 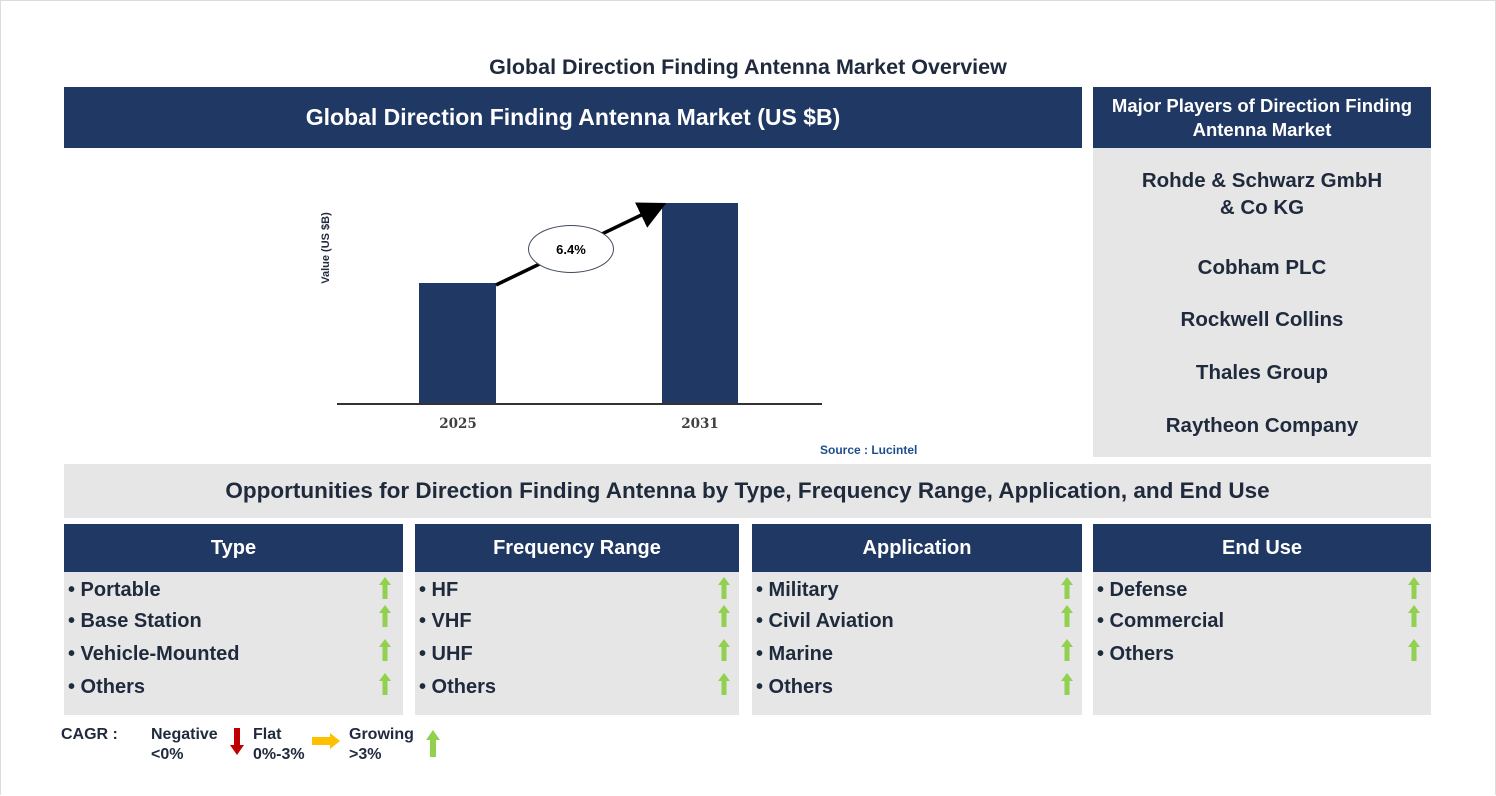 I want to click on segment-title: Application, so click(x=917, y=548).